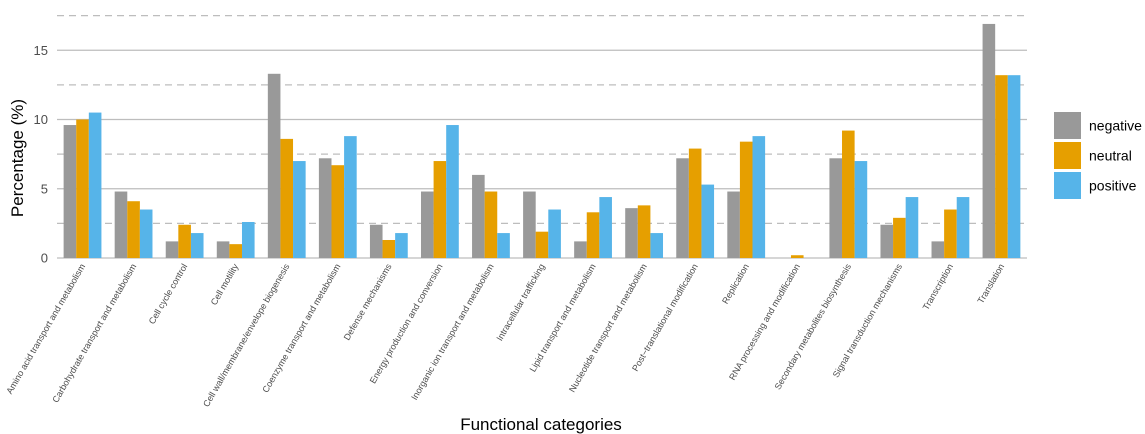 This screenshot has height=434, width=1145. What do you see at coordinates (735, 284) in the screenshot?
I see `x-tick-label: Replication` at bounding box center [735, 284].